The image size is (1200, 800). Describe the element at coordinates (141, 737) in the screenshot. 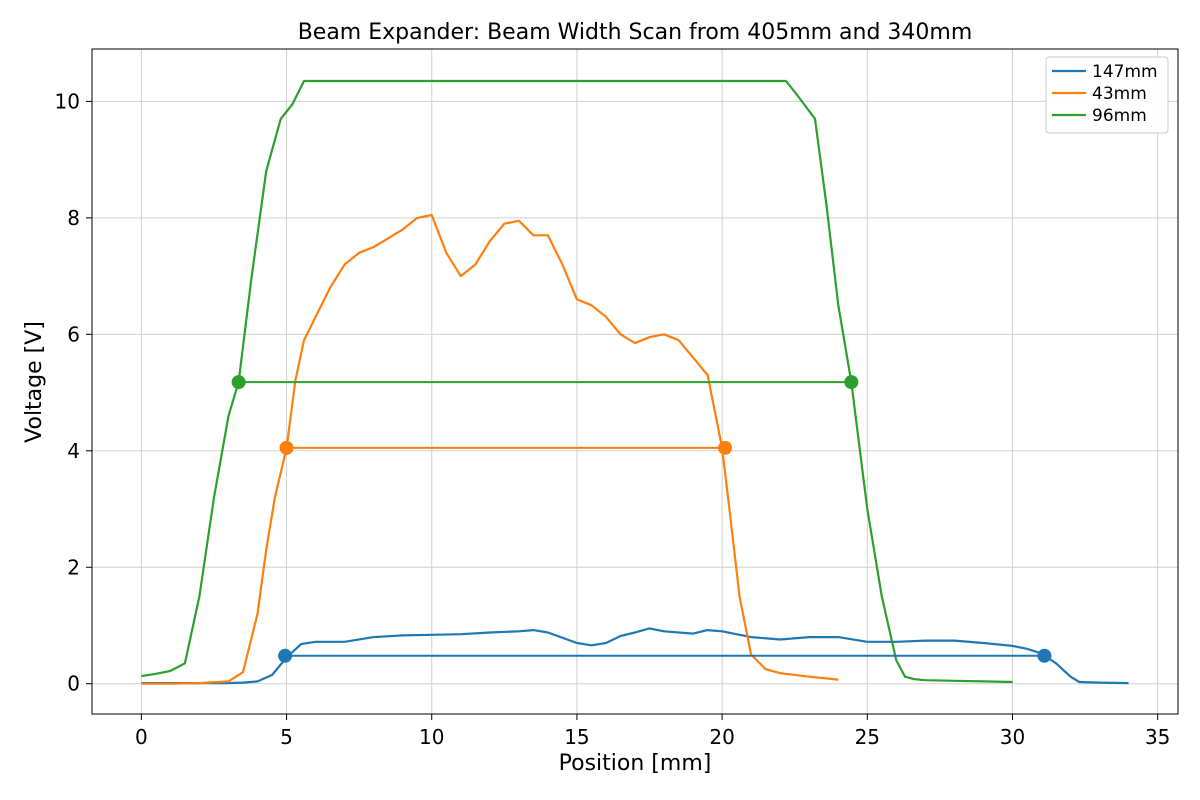

I see `x-tick-label: 0` at that location.